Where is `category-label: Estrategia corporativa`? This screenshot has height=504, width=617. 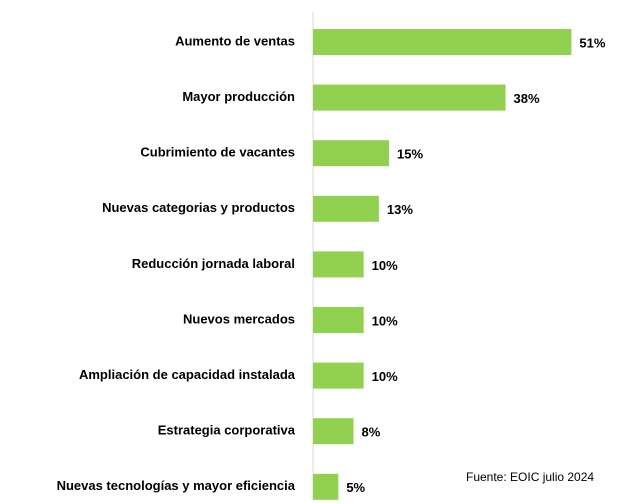
category-label: Estrategia corporativa is located at coordinates (227, 430).